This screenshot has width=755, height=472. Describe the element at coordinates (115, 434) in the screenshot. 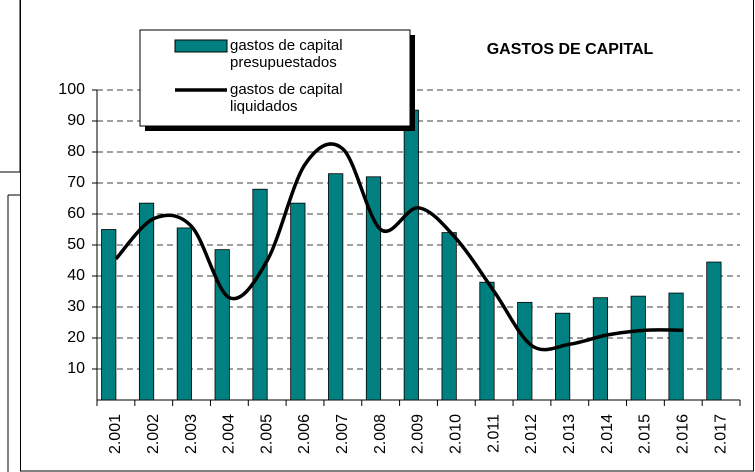

I see `x-tick-label: 2.001` at that location.